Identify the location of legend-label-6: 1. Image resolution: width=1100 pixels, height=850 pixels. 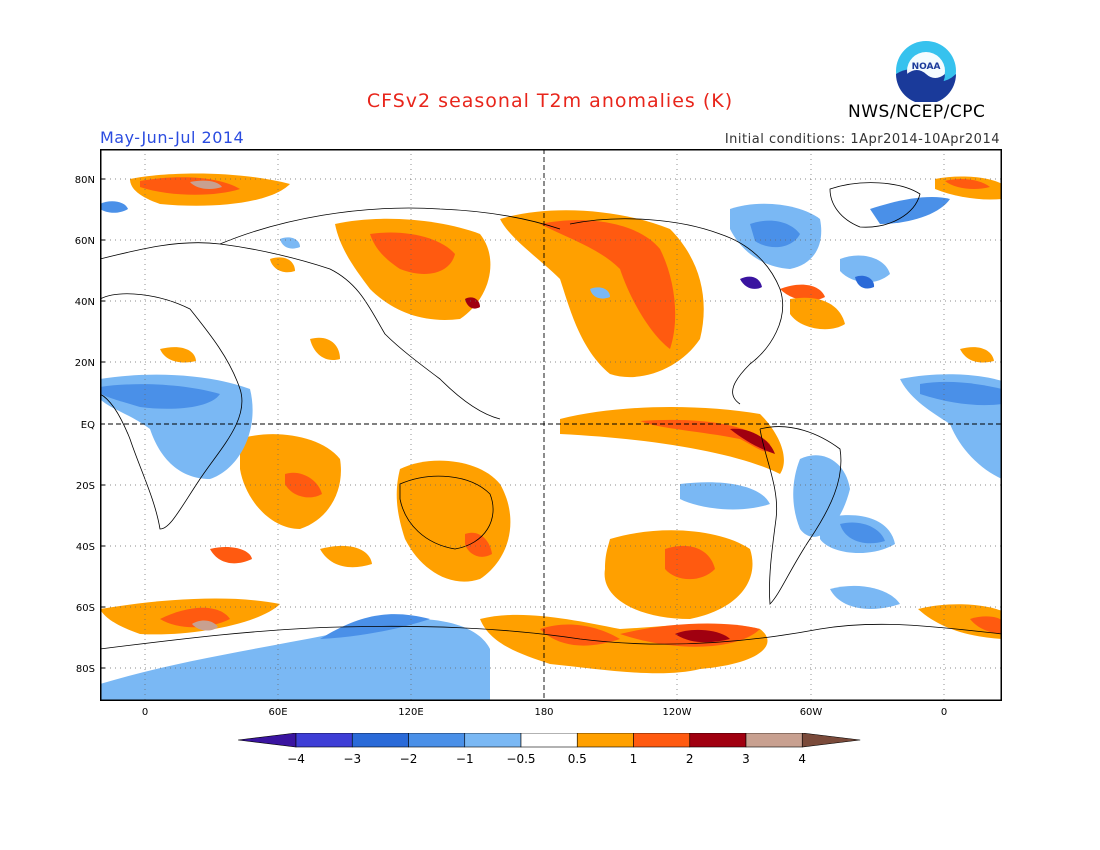
(634, 759).